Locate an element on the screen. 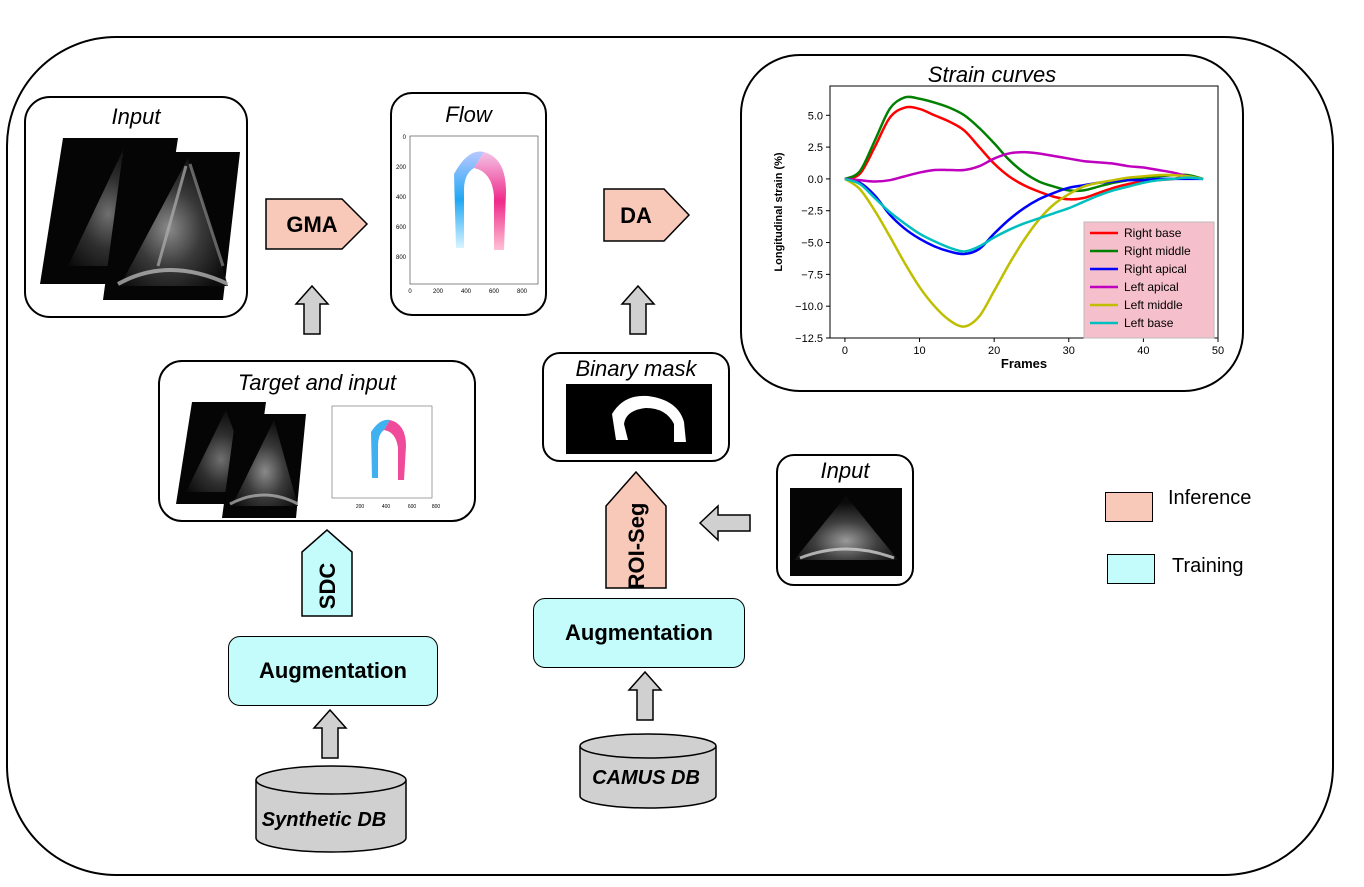 This screenshot has width=1364, height=887. da-label: DA is located at coordinates (636, 215).